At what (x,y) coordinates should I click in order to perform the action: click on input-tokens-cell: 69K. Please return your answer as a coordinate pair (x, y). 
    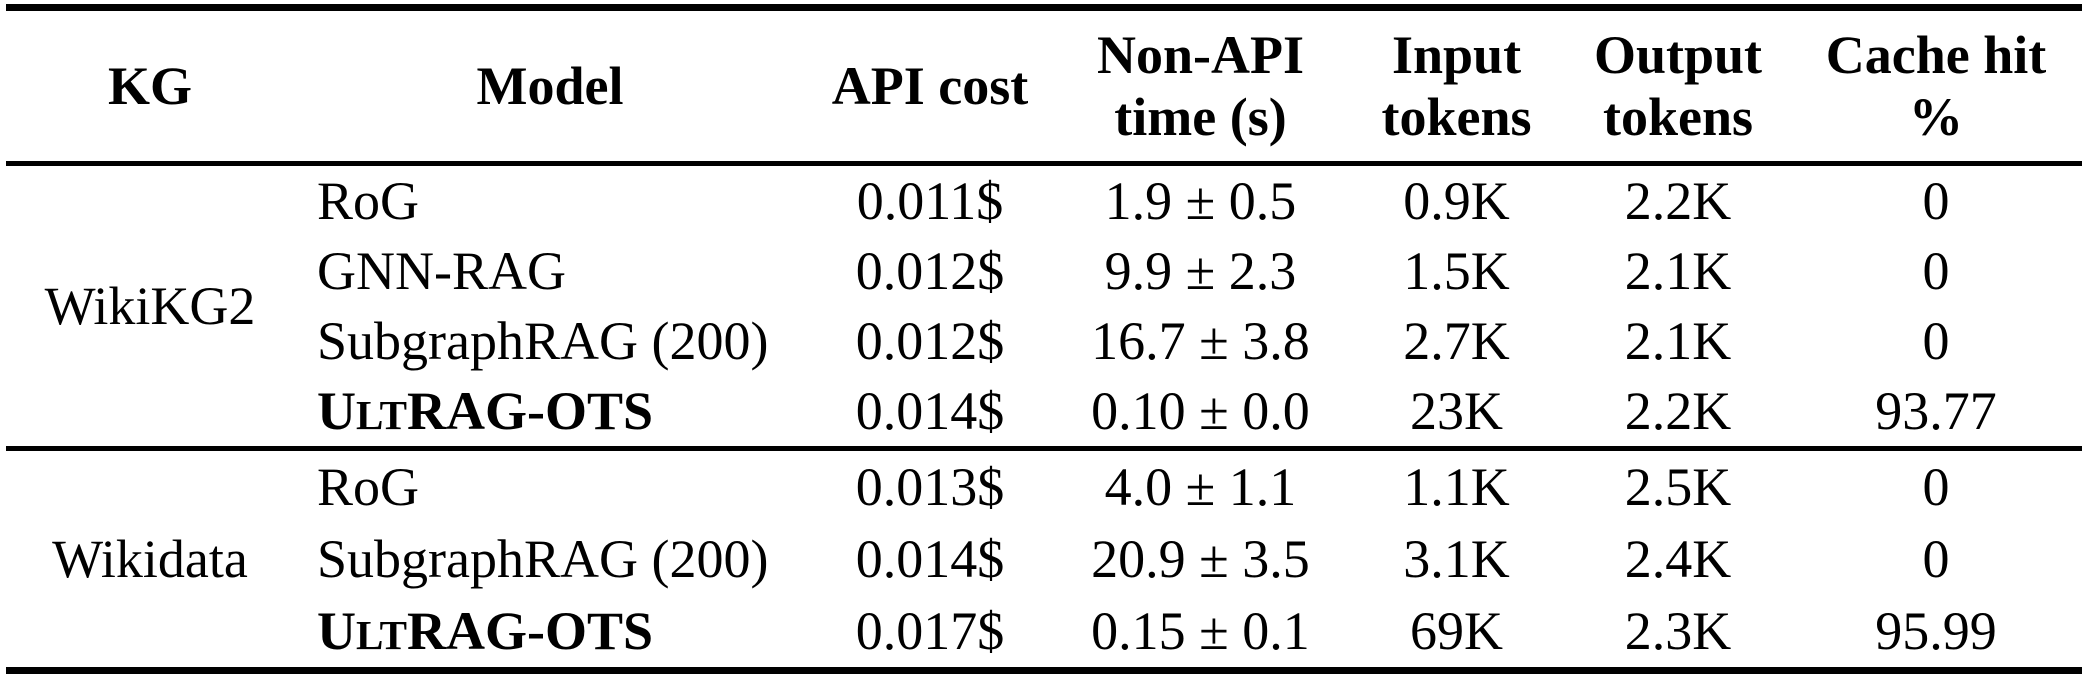
    Looking at the image, I should click on (1456, 631).